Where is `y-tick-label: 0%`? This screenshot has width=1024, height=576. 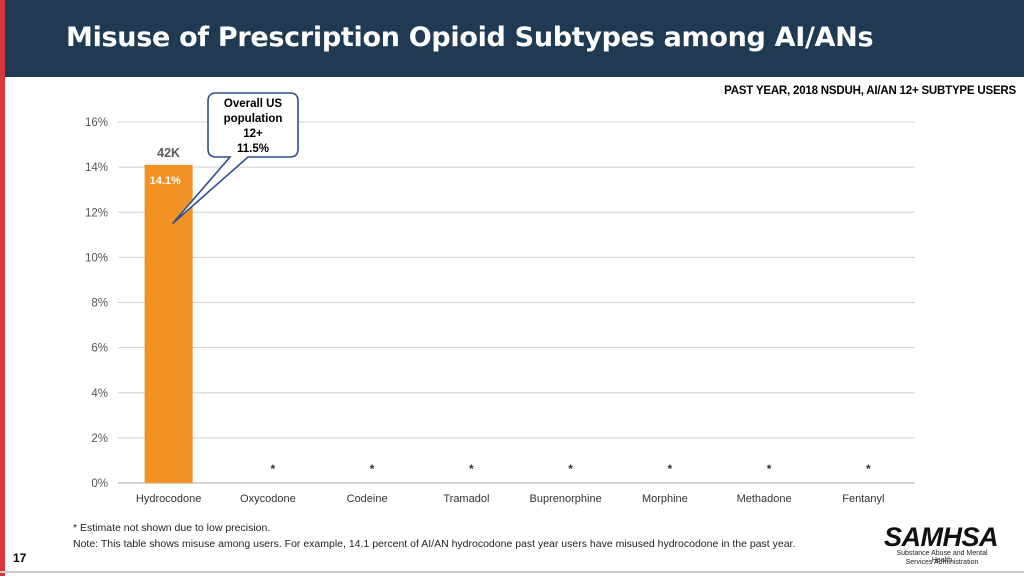 y-tick-label: 0% is located at coordinates (99, 484).